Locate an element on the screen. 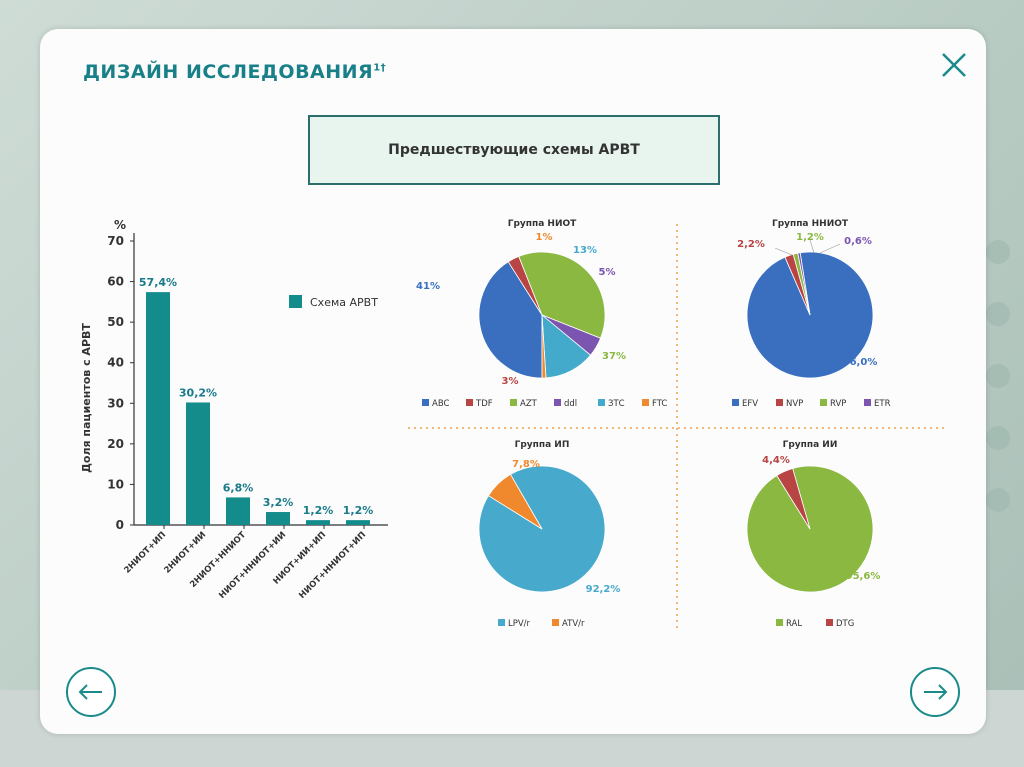 The image size is (1024, 767). pie-label: 7,8% is located at coordinates (526, 464).